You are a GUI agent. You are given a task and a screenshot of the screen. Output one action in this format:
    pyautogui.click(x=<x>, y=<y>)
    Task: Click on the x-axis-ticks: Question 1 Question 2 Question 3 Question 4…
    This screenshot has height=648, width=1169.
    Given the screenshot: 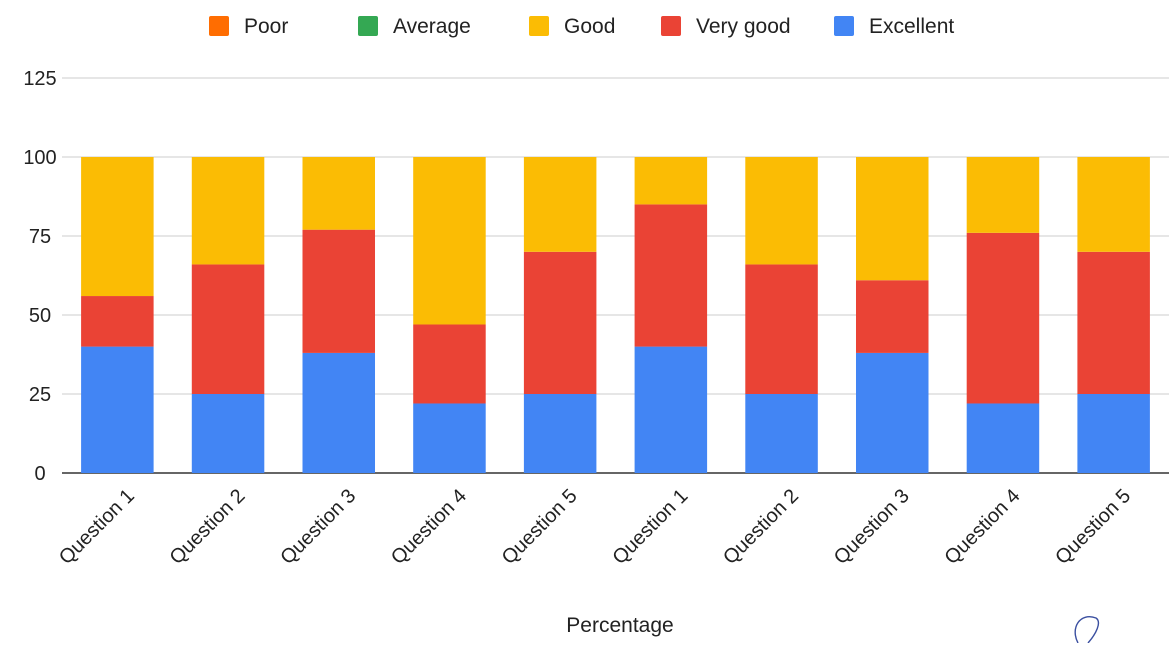 What is the action you would take?
    pyautogui.click(x=595, y=527)
    